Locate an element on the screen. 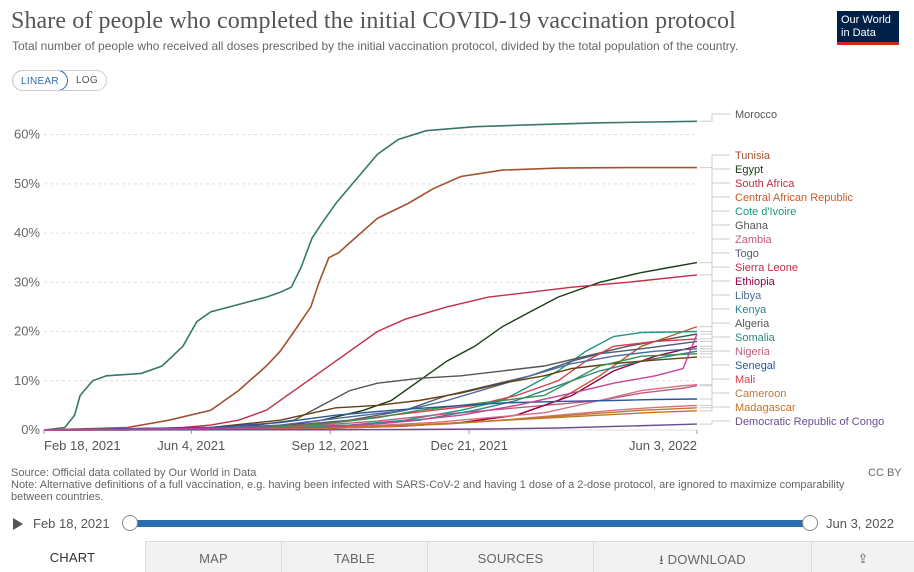 The image size is (914, 572). series-line-somalia is located at coordinates (370, 392).